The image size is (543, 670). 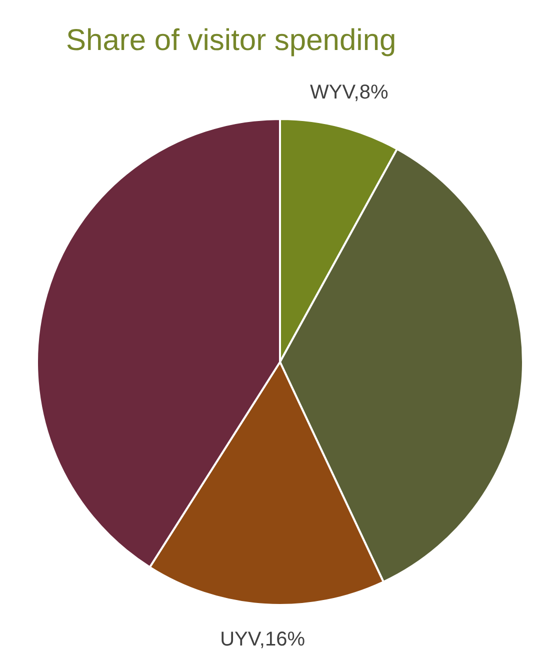 I want to click on chart-title: Share of visitor spending, so click(x=231, y=40).